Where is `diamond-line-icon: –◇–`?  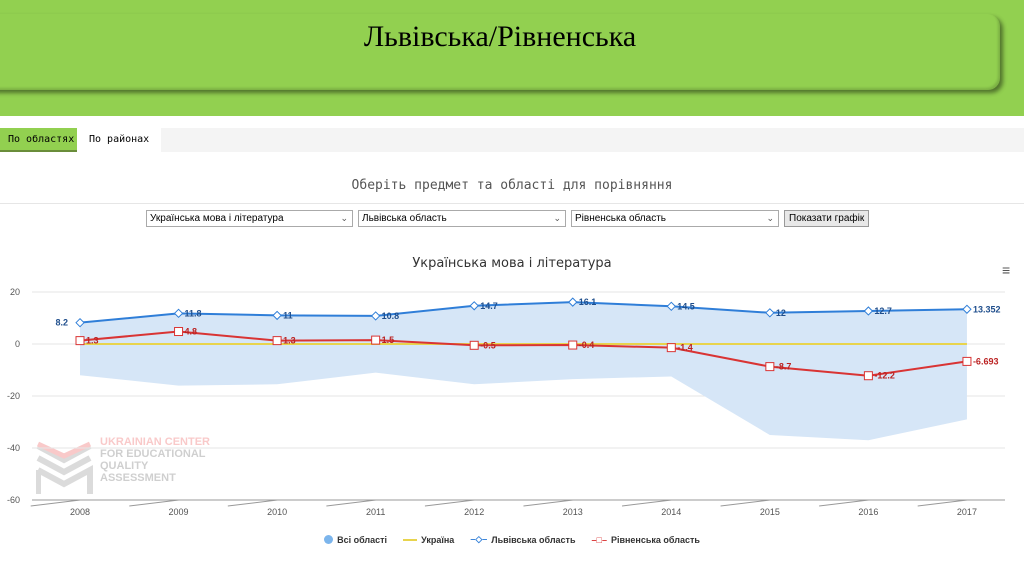 diamond-line-icon: –◇– is located at coordinates (479, 539).